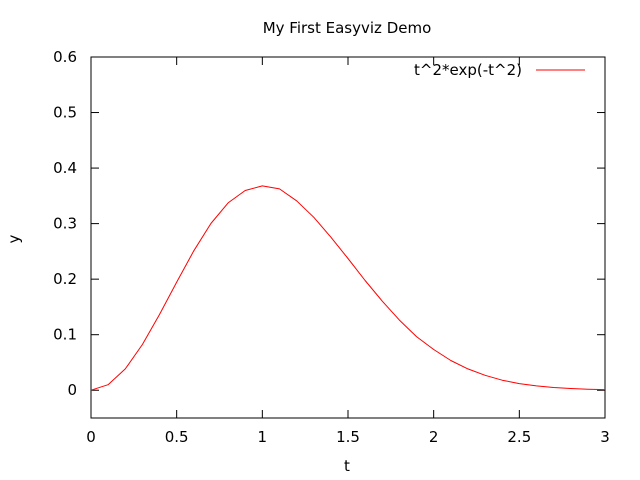  Describe the element at coordinates (14, 238) in the screenshot. I see `y-axis-label: y` at that location.